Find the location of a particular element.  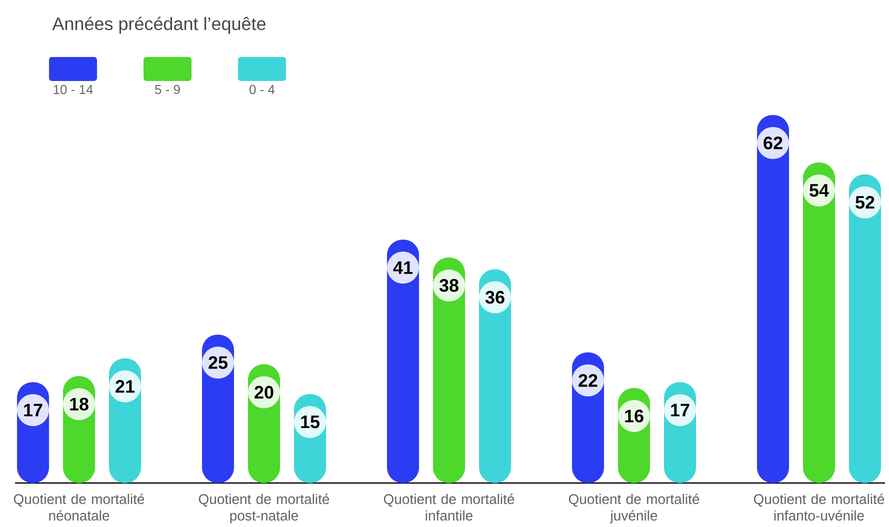

data-label: 25 is located at coordinates (218, 362).